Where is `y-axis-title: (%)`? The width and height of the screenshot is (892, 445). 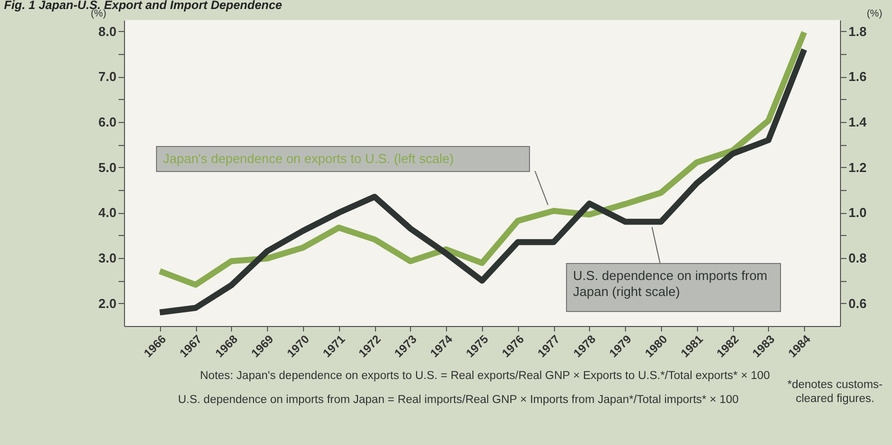 y-axis-title: (%) is located at coordinates (98, 14).